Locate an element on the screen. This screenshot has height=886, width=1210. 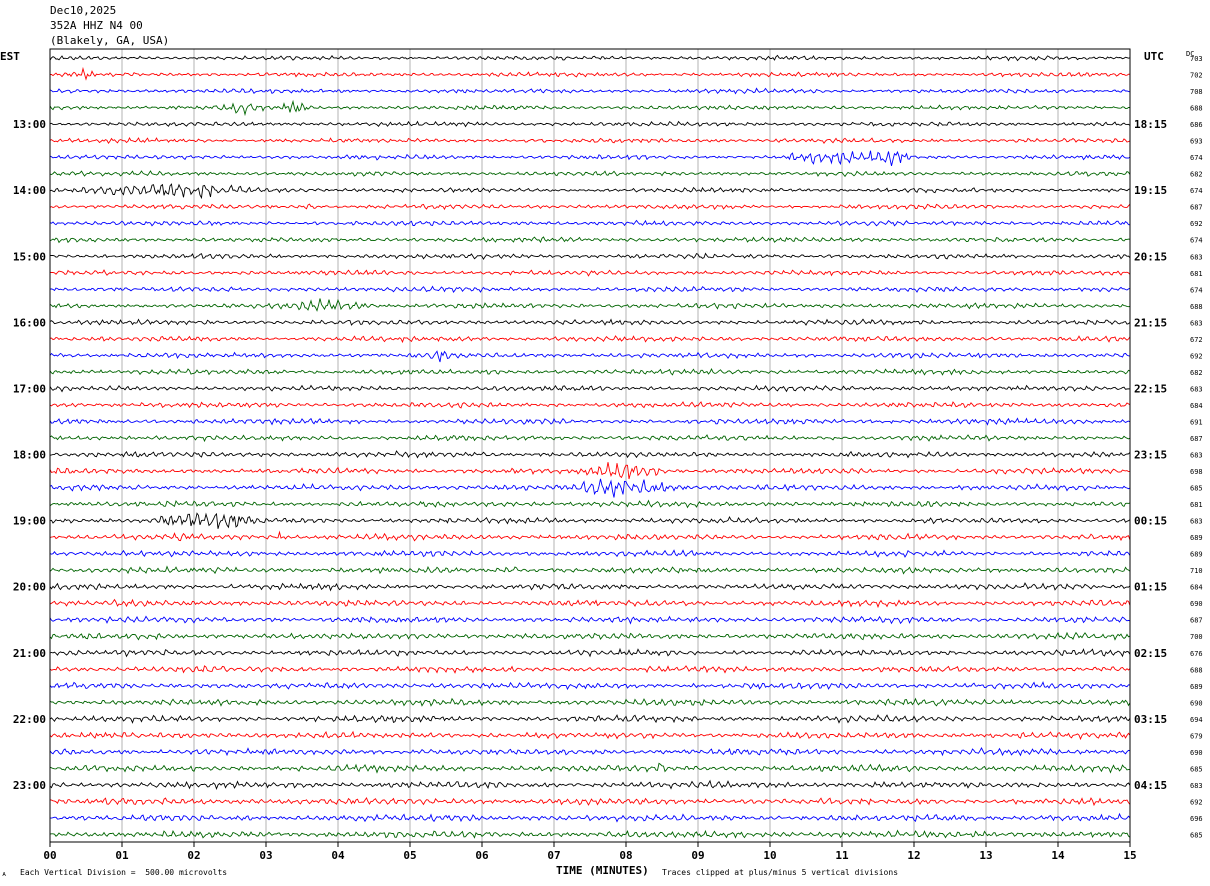
dc-offset-4: 686 is located at coordinates (1196, 125).